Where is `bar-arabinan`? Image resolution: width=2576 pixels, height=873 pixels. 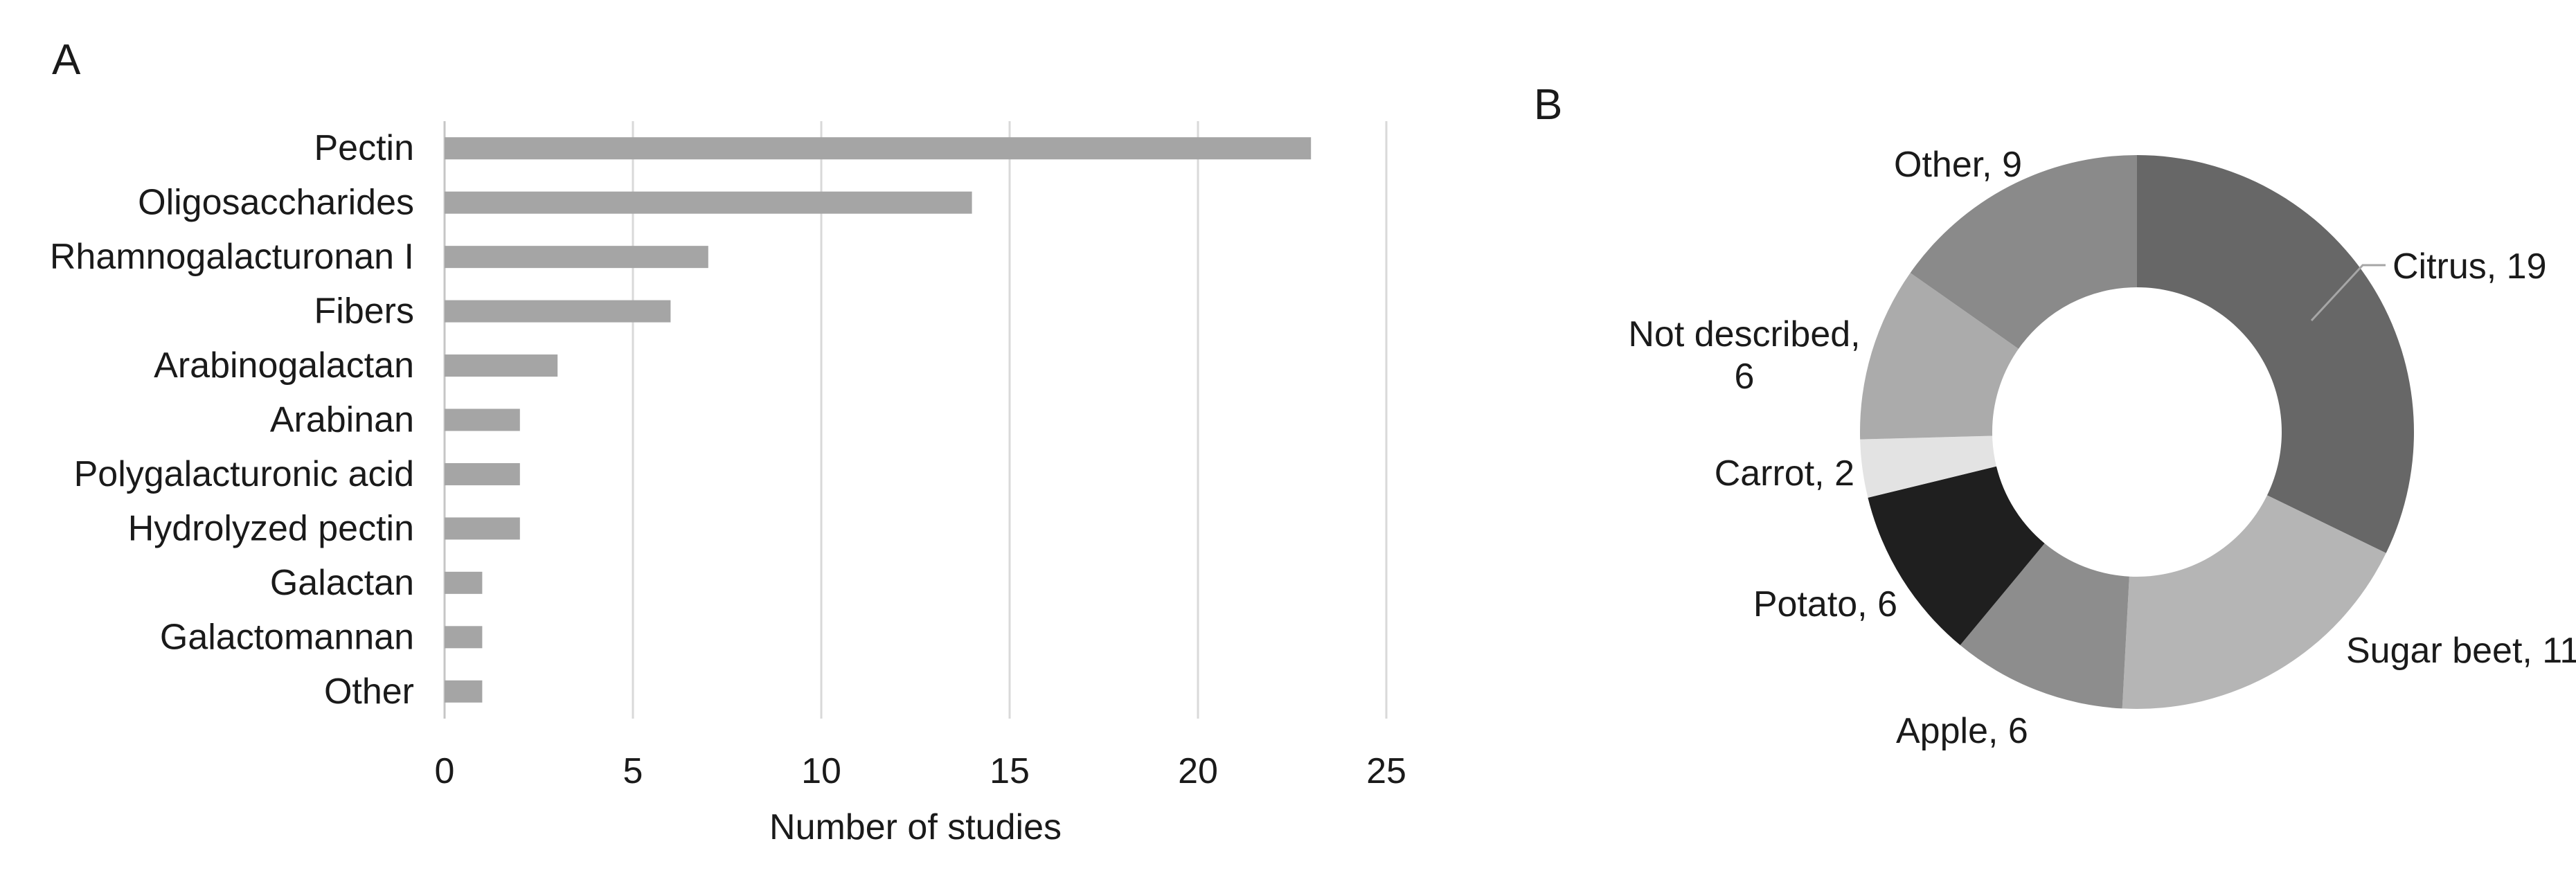 bar-arabinan is located at coordinates (483, 419).